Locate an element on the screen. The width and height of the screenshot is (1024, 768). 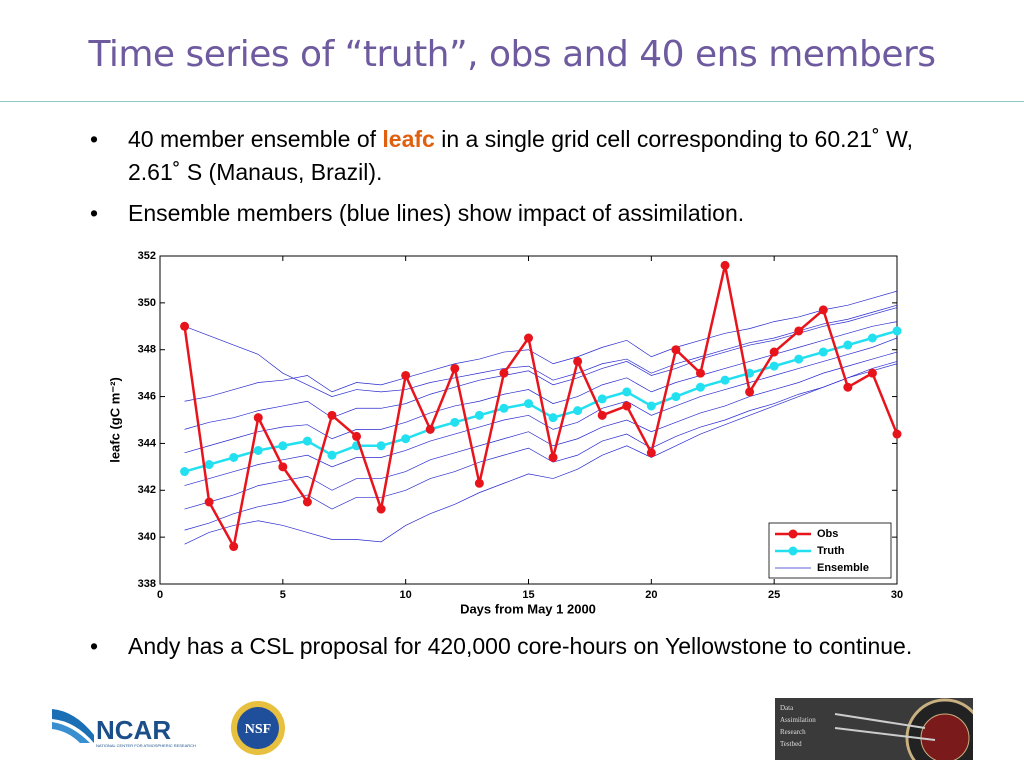
y-tick-label: 342 is located at coordinates (147, 490).